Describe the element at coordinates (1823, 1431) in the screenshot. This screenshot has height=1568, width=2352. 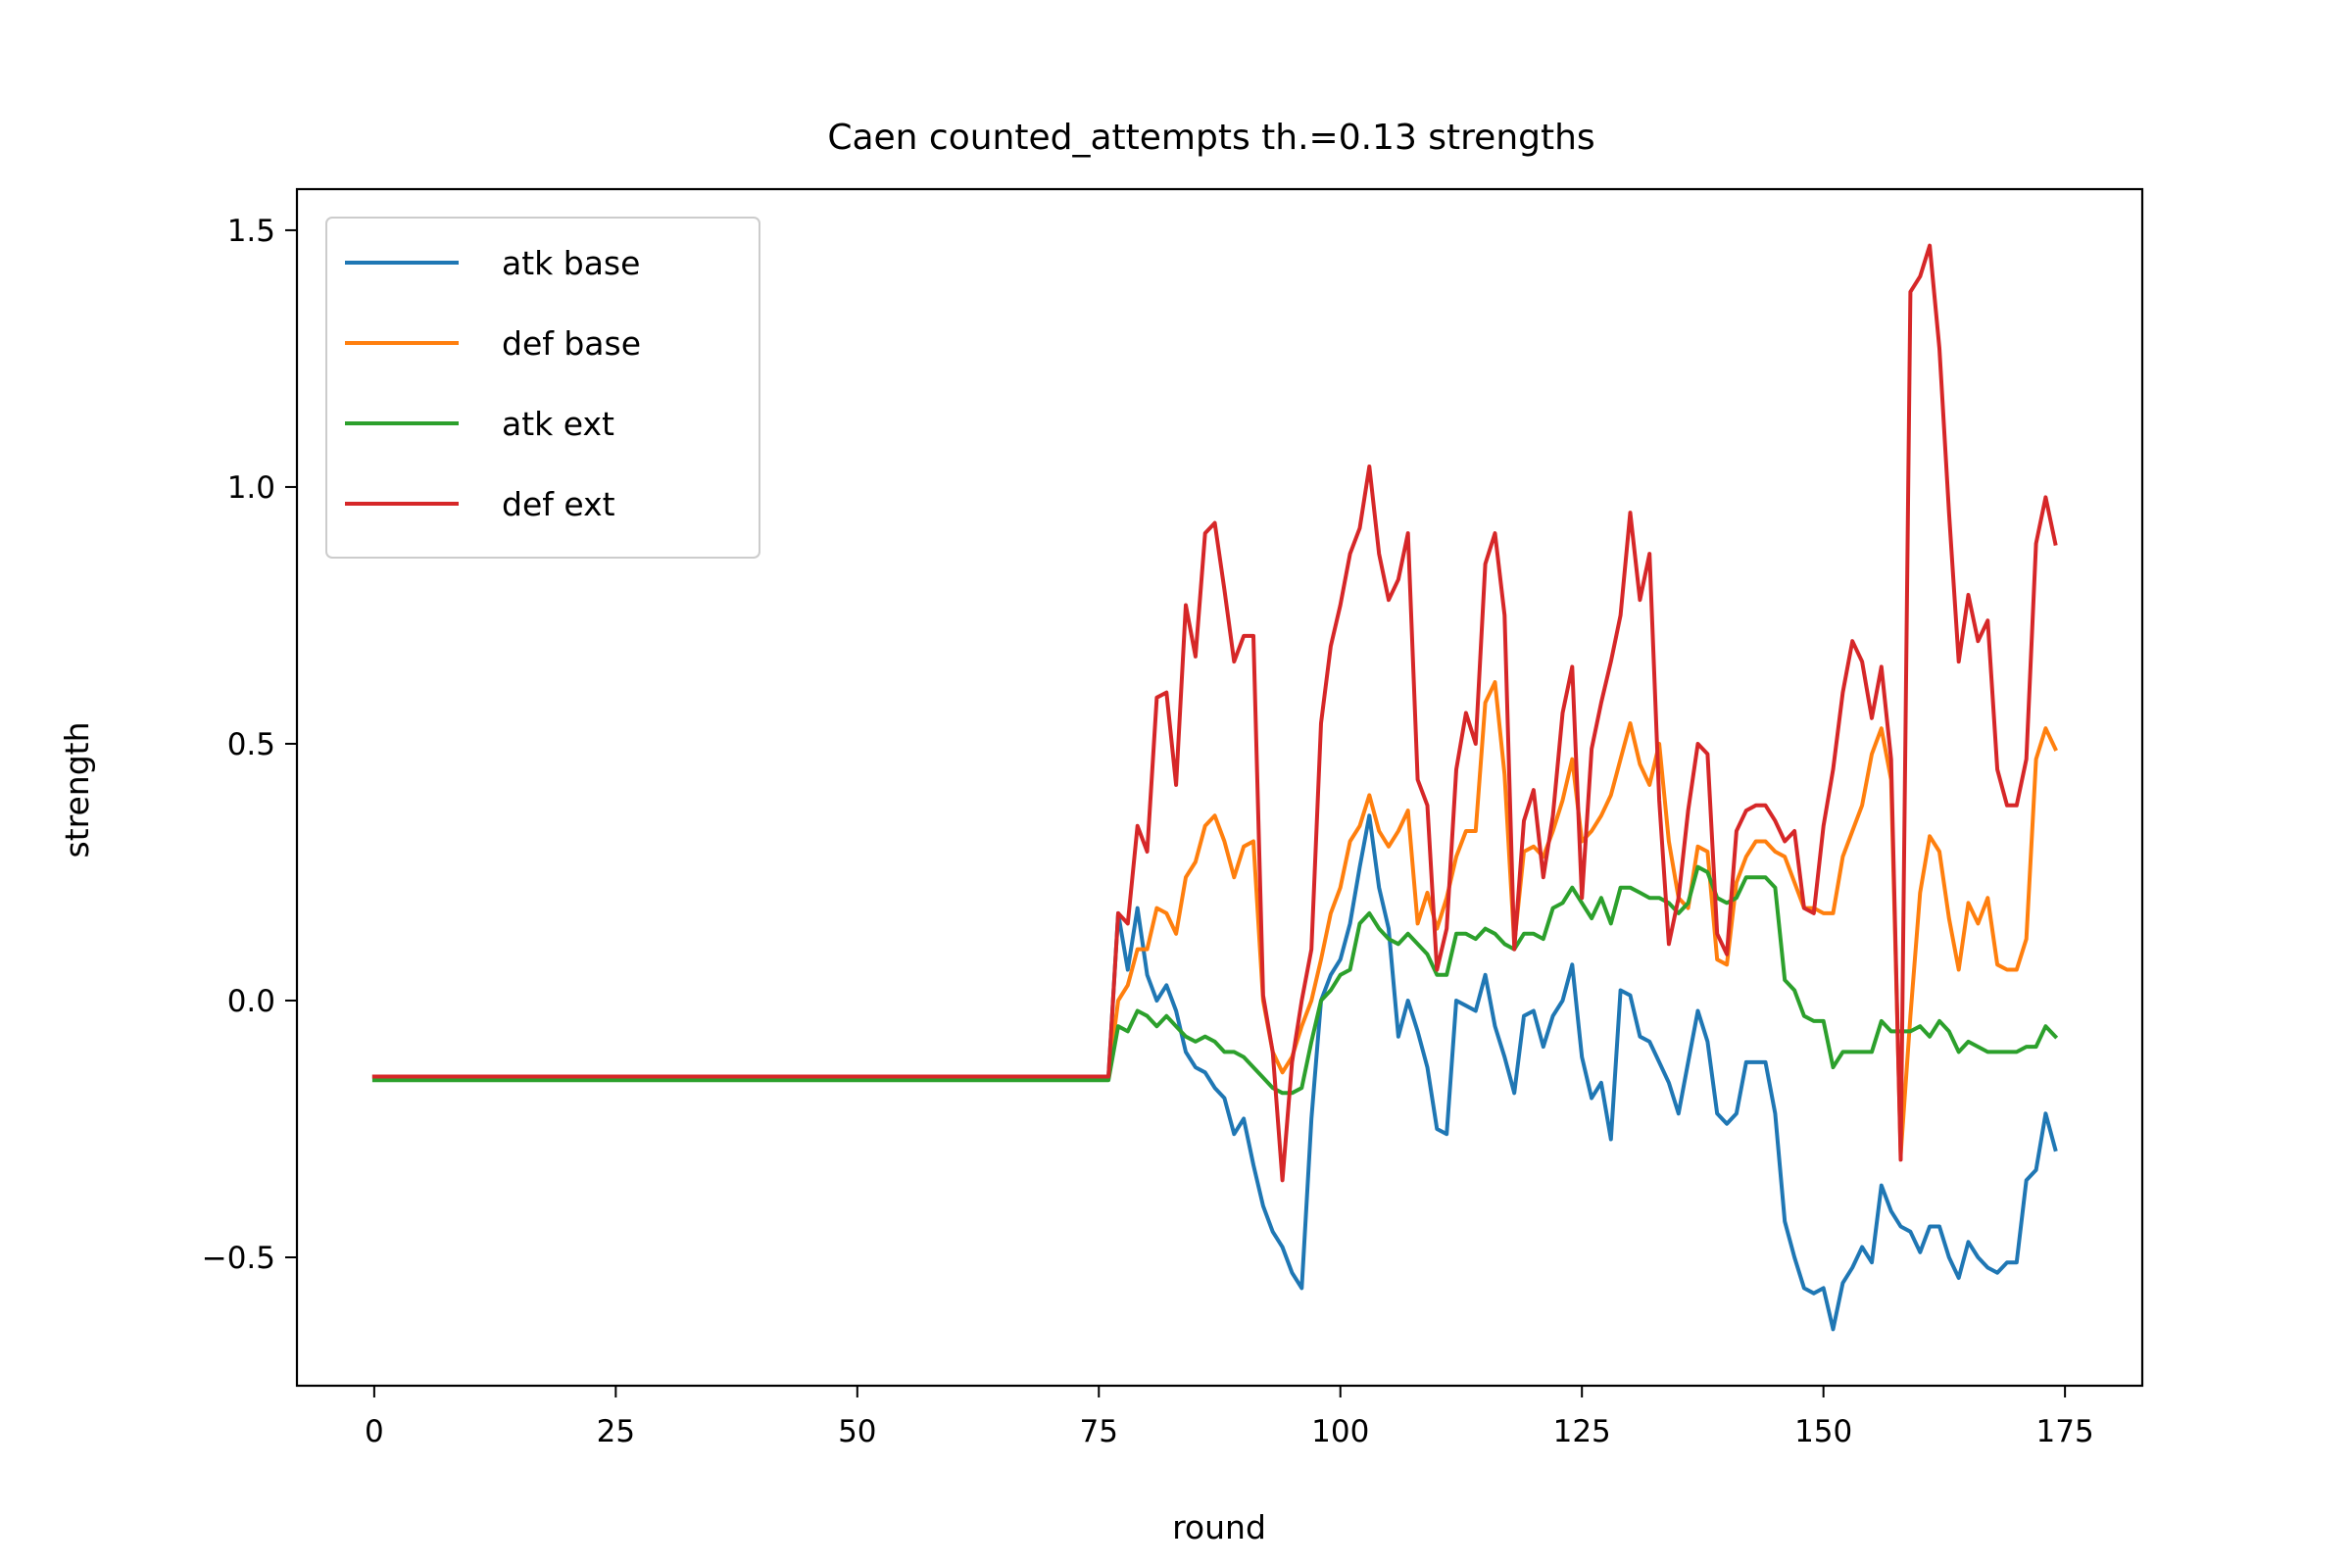
I see `x-tick-label: 150` at that location.